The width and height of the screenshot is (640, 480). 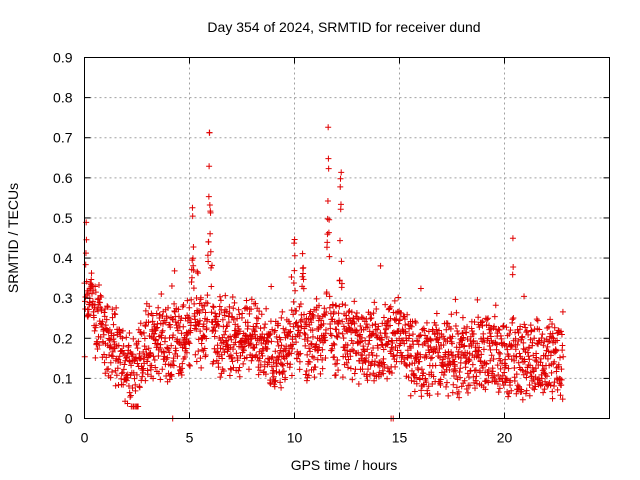 What do you see at coordinates (69, 419) in the screenshot?
I see `y-tick-label: 0` at bounding box center [69, 419].